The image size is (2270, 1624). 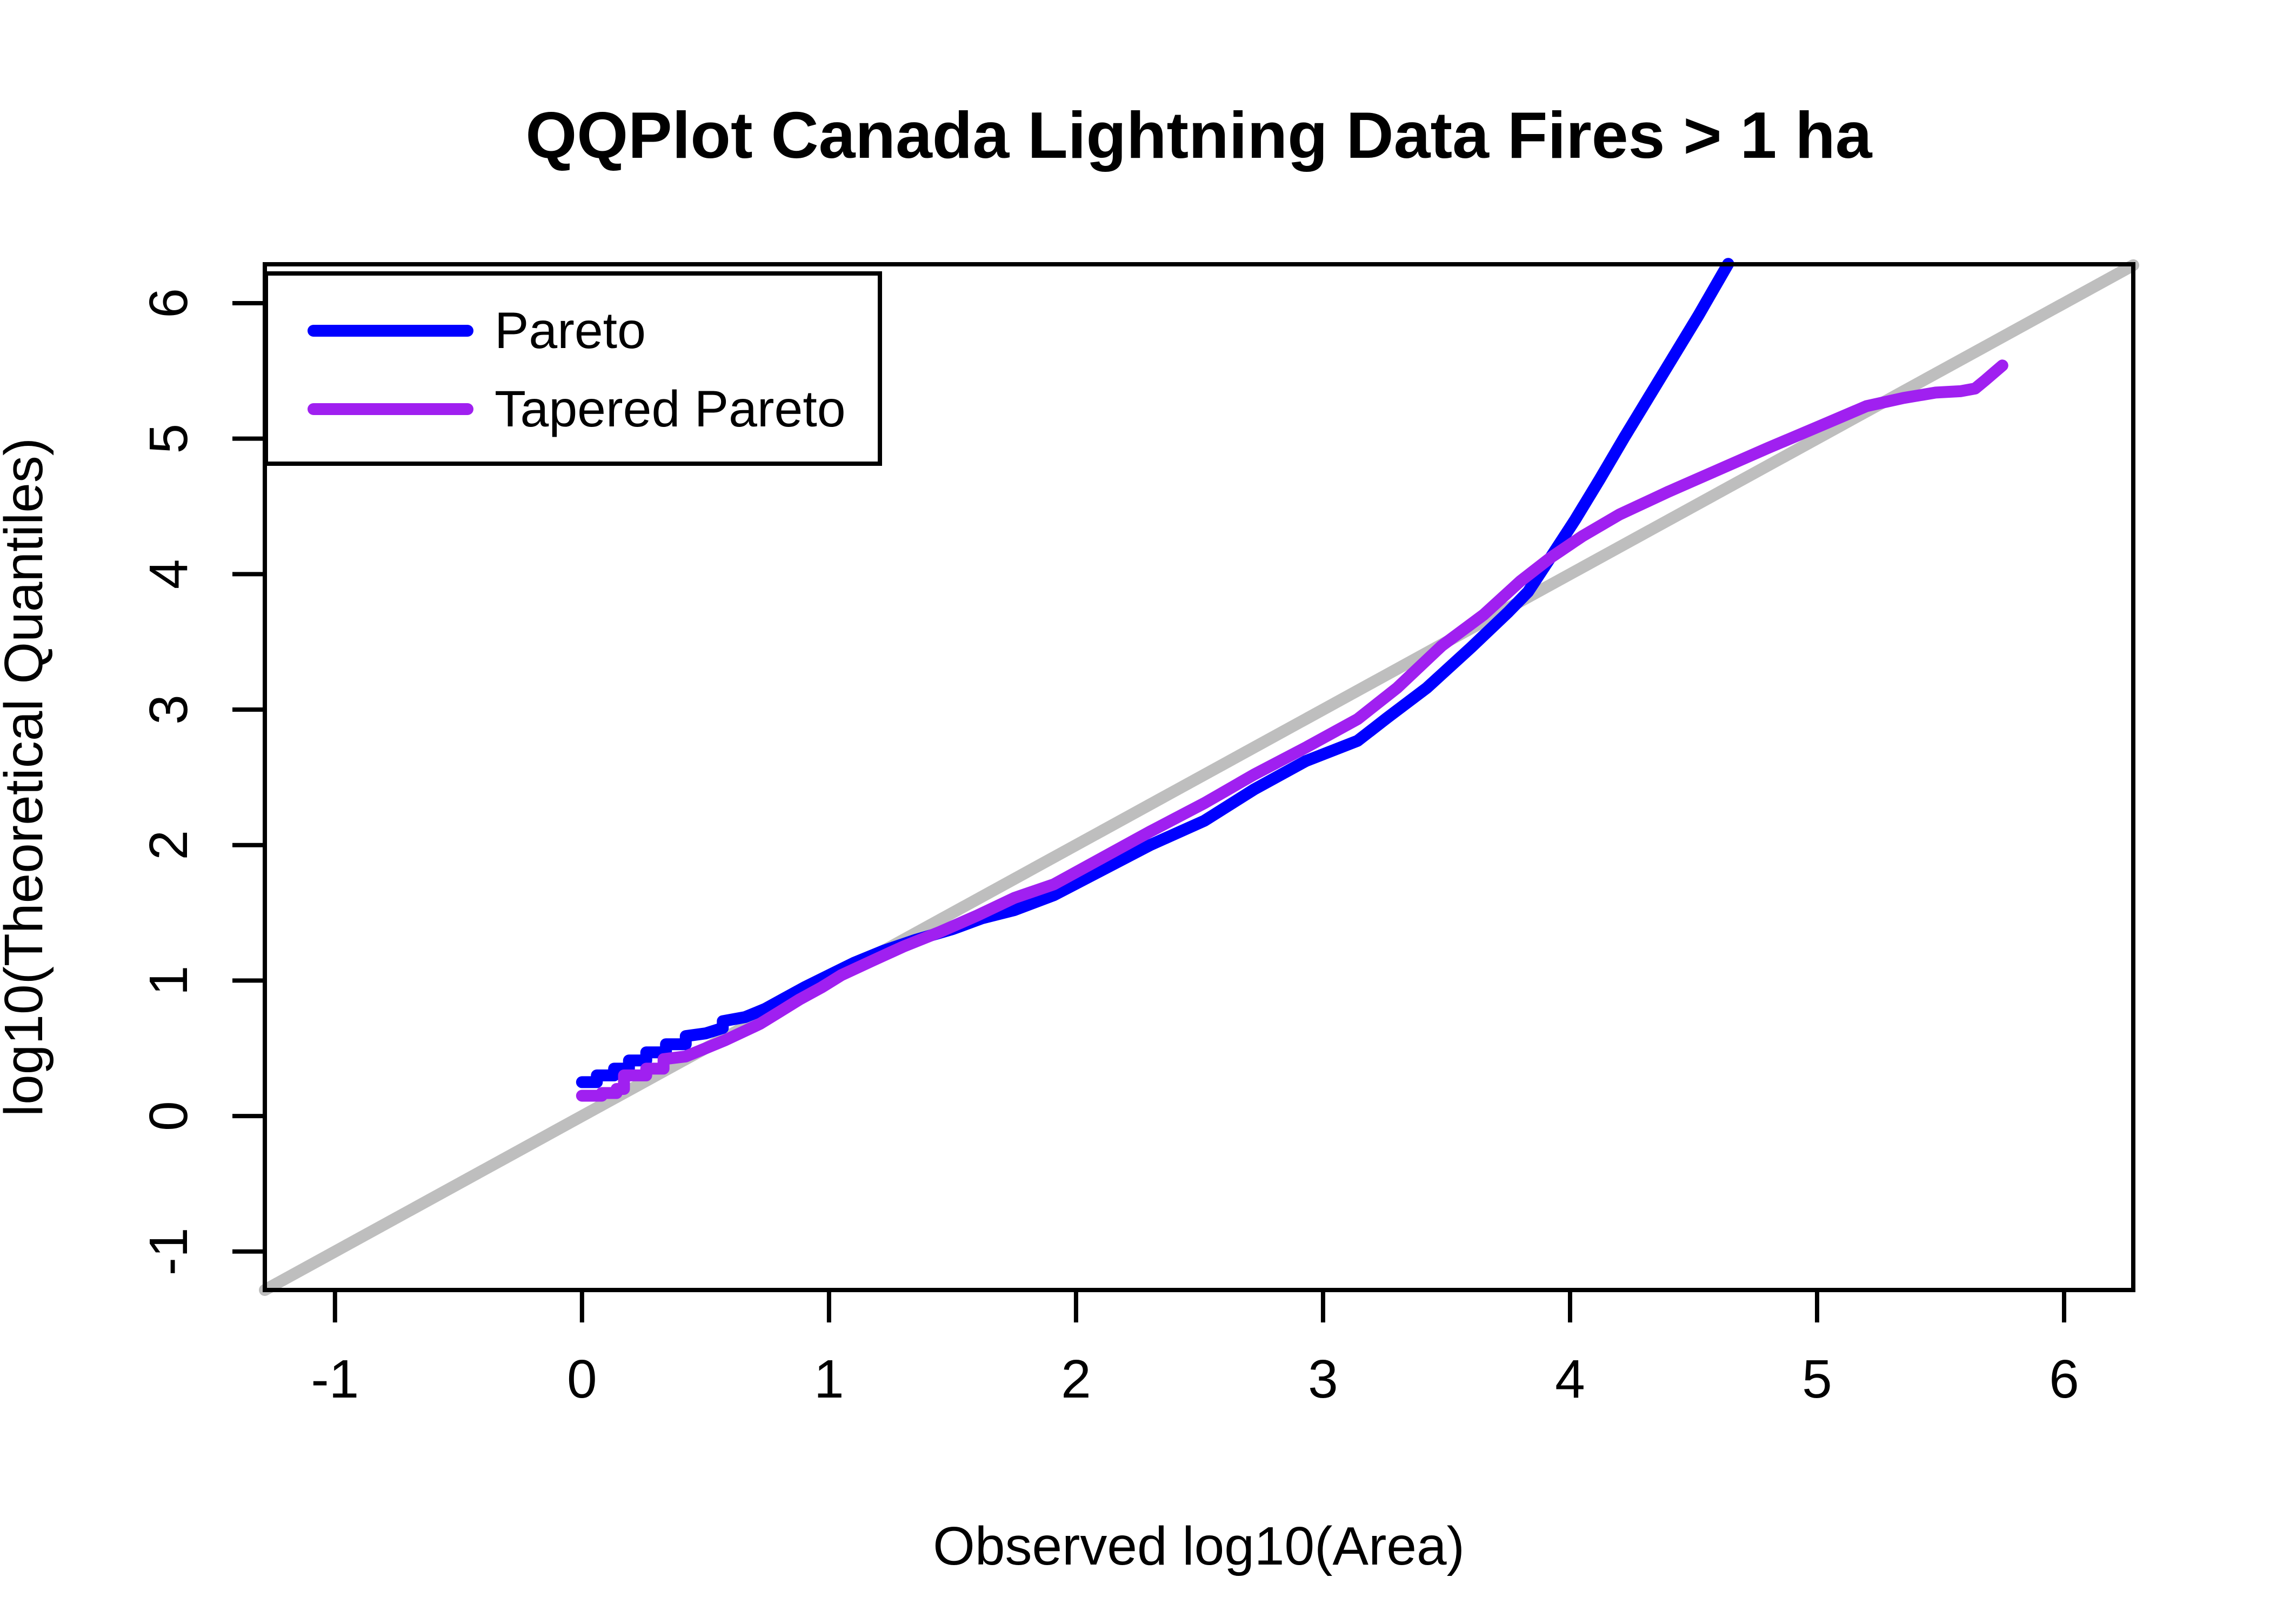 I want to click on x-tick-label: 3, so click(x=1323, y=1379).